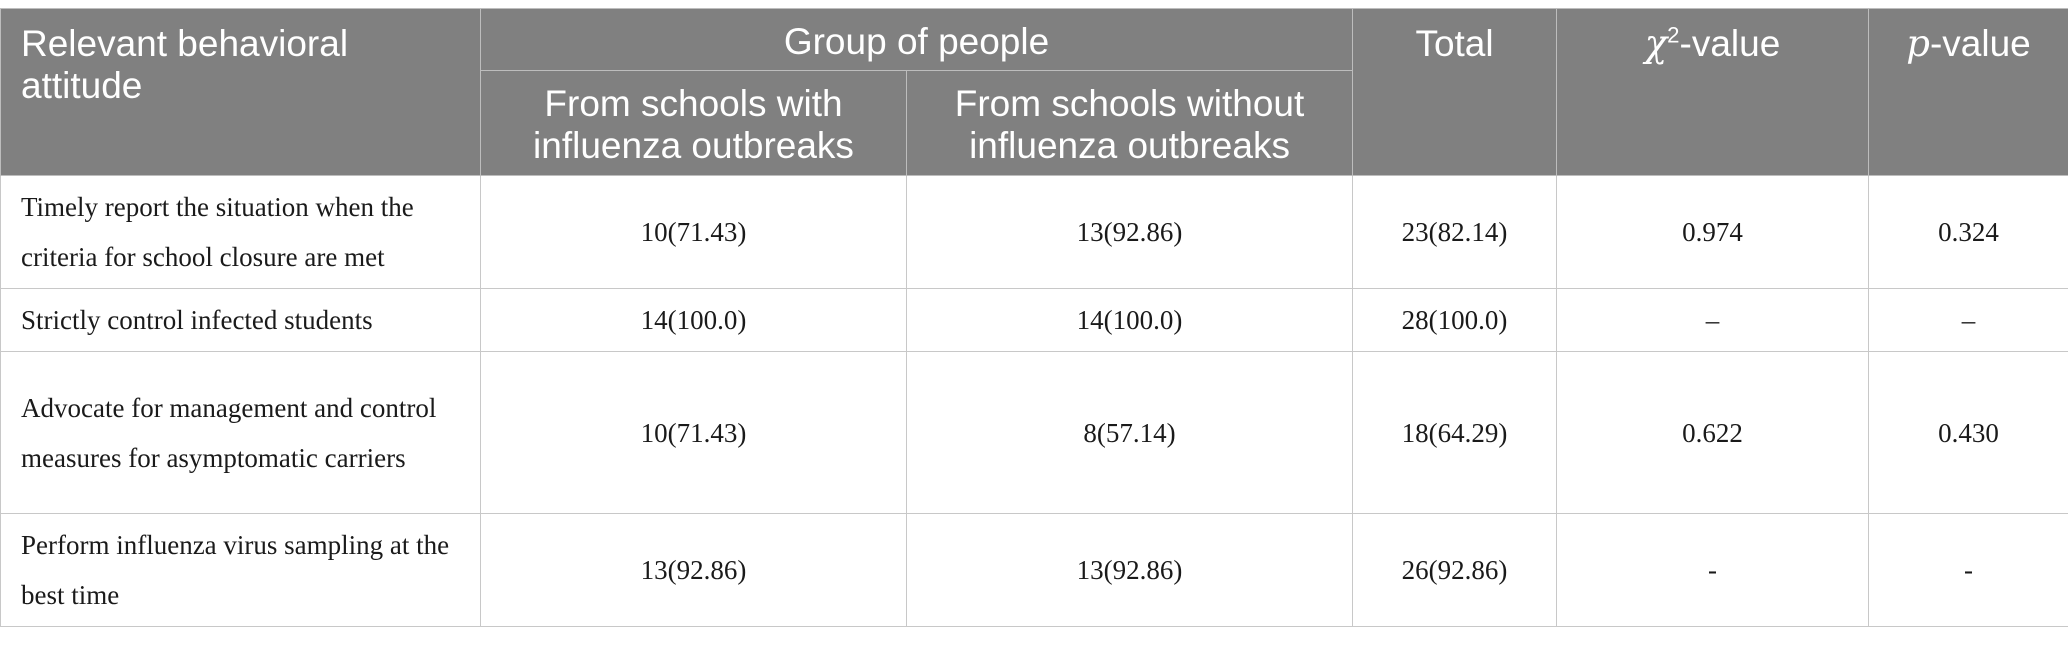 The image size is (2068, 651). Describe the element at coordinates (1713, 320) in the screenshot. I see `cell-chi-value: –` at that location.